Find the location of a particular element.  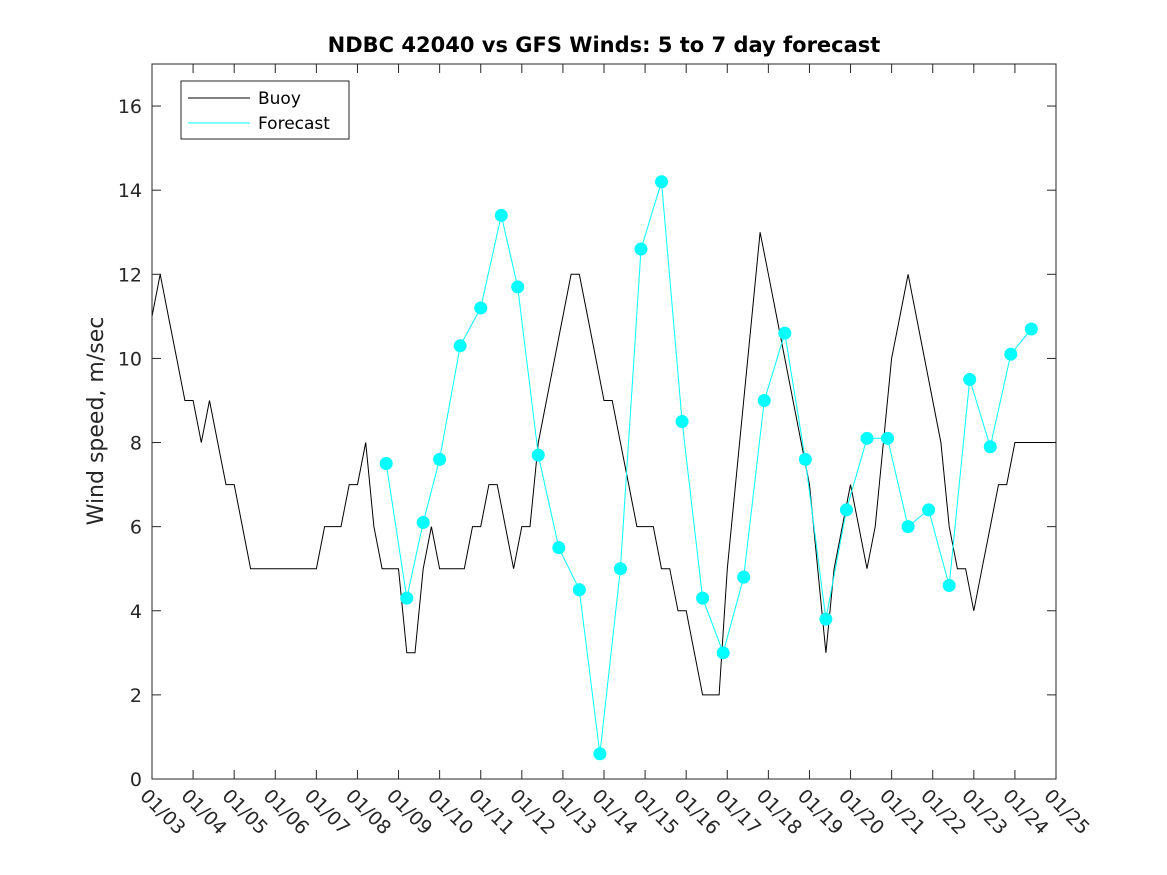

y-axis-label: Wind speed, m/sec is located at coordinates (96, 421).